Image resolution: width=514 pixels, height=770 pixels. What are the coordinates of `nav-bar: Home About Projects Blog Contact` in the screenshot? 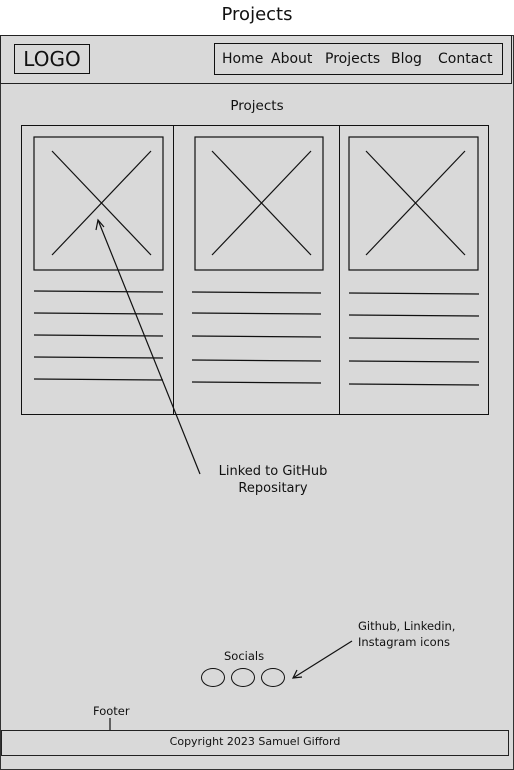 It's located at (358, 59).